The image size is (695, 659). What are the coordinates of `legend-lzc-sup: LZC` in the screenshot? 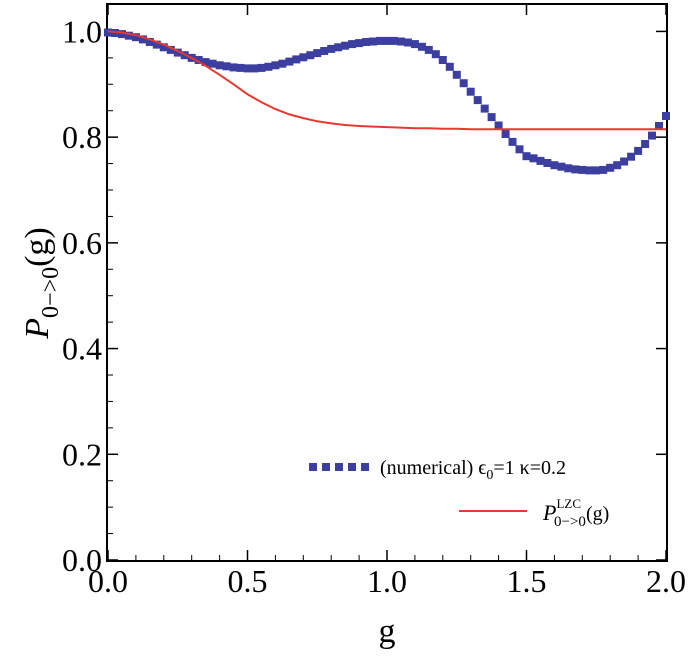 It's located at (568, 503).